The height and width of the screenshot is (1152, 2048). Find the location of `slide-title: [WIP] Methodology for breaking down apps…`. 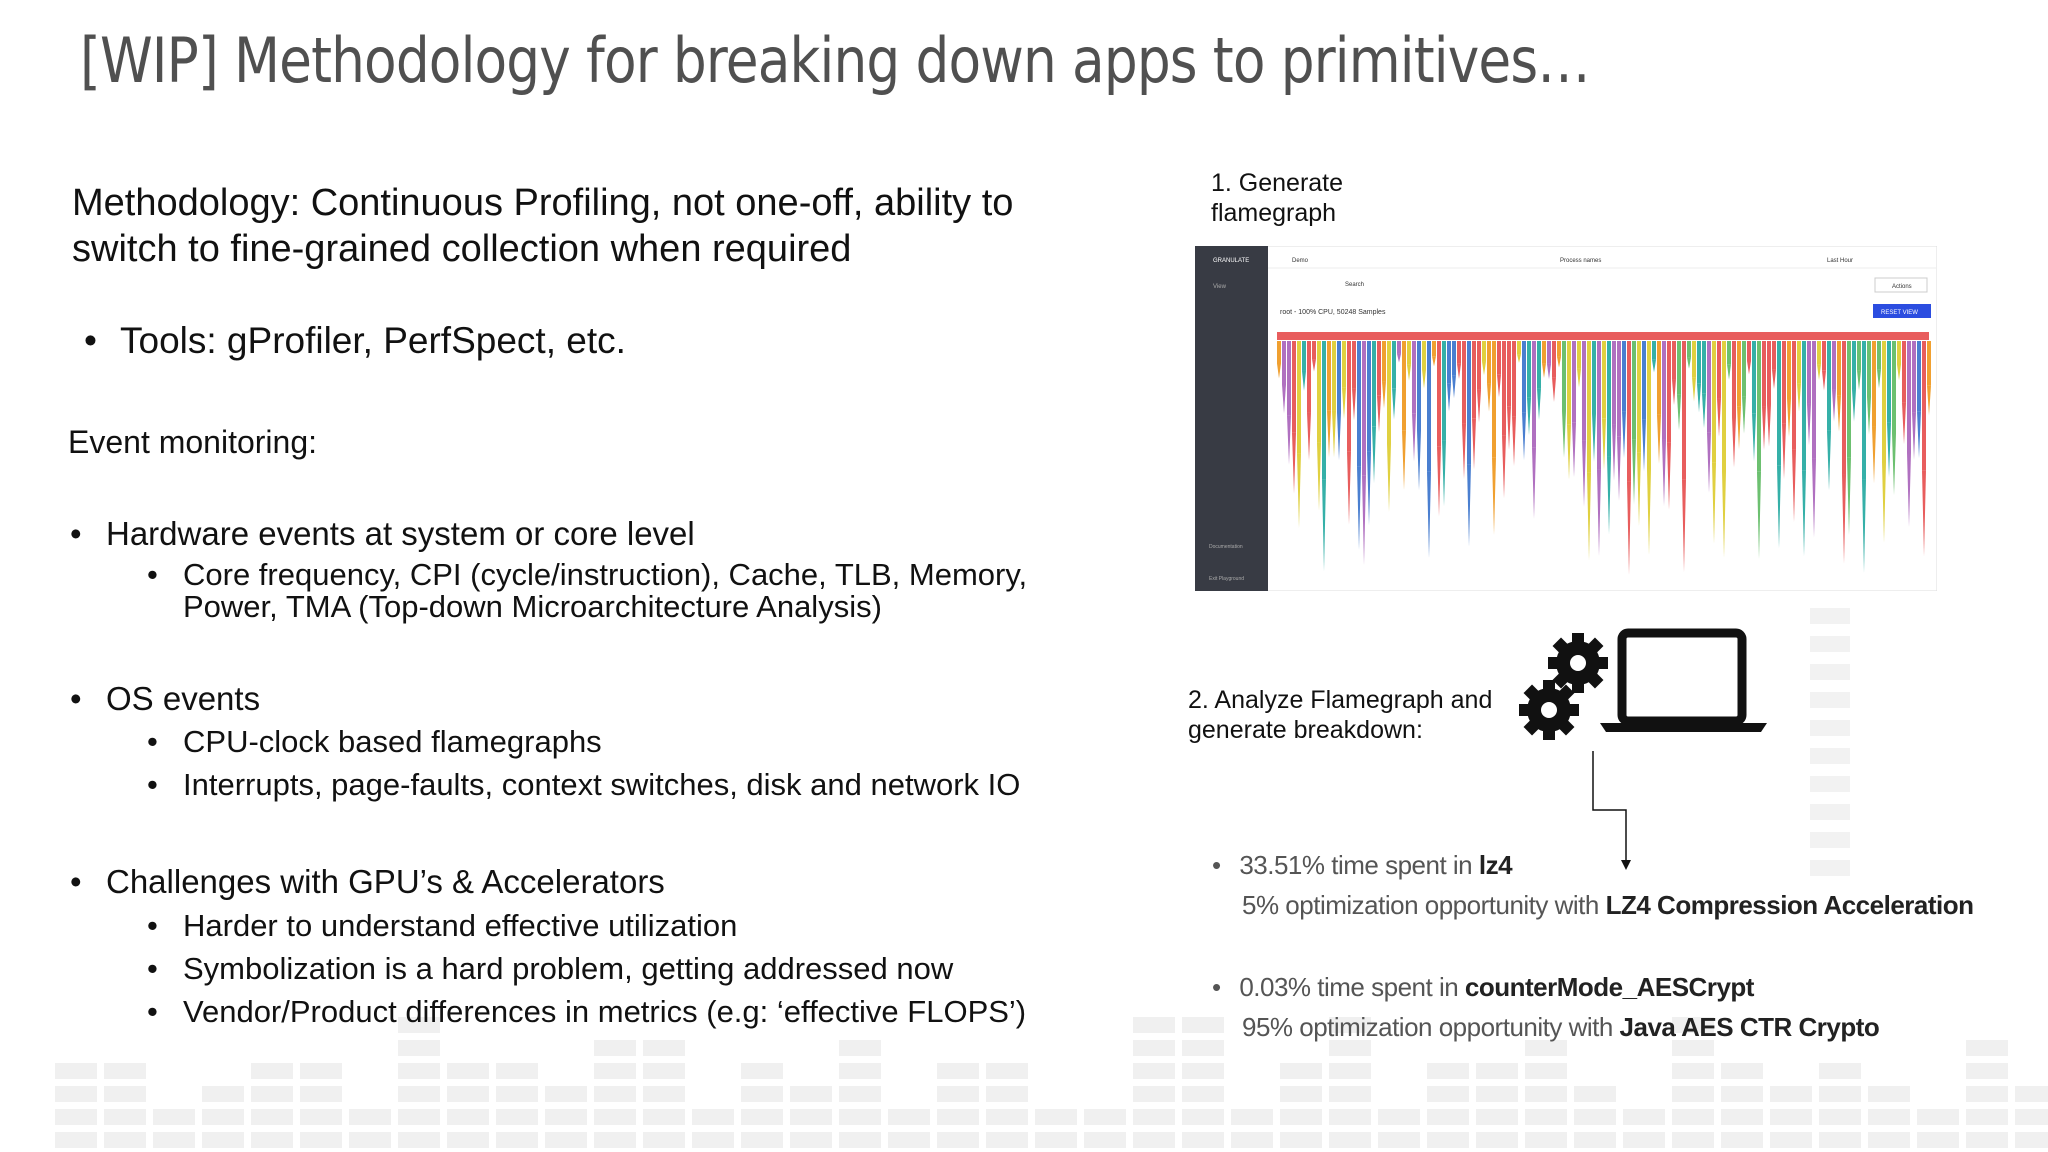

slide-title: [WIP] Methodology for breaking down apps… is located at coordinates (835, 60).